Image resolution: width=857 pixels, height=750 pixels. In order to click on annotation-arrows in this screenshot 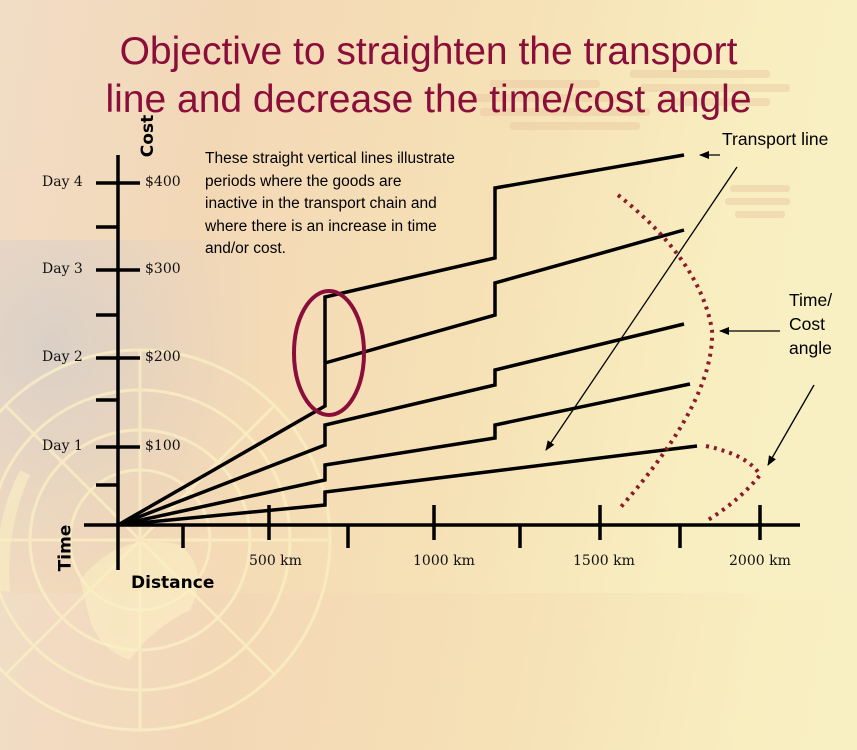, I will do `click(680, 308)`.